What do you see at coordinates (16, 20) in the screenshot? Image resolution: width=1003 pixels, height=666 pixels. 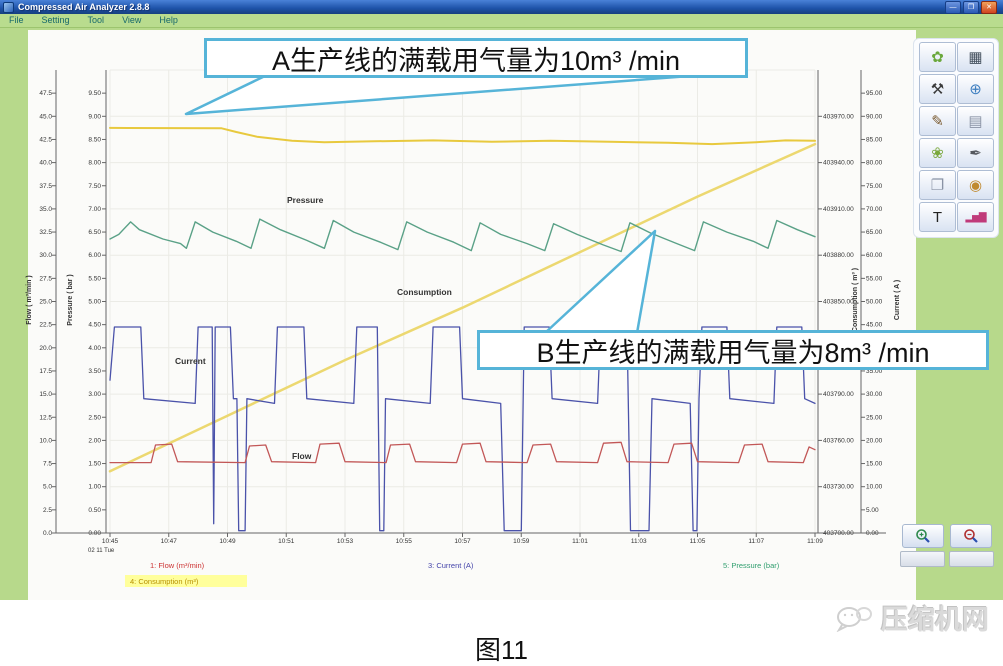 I see `menu-item-file: File` at bounding box center [16, 20].